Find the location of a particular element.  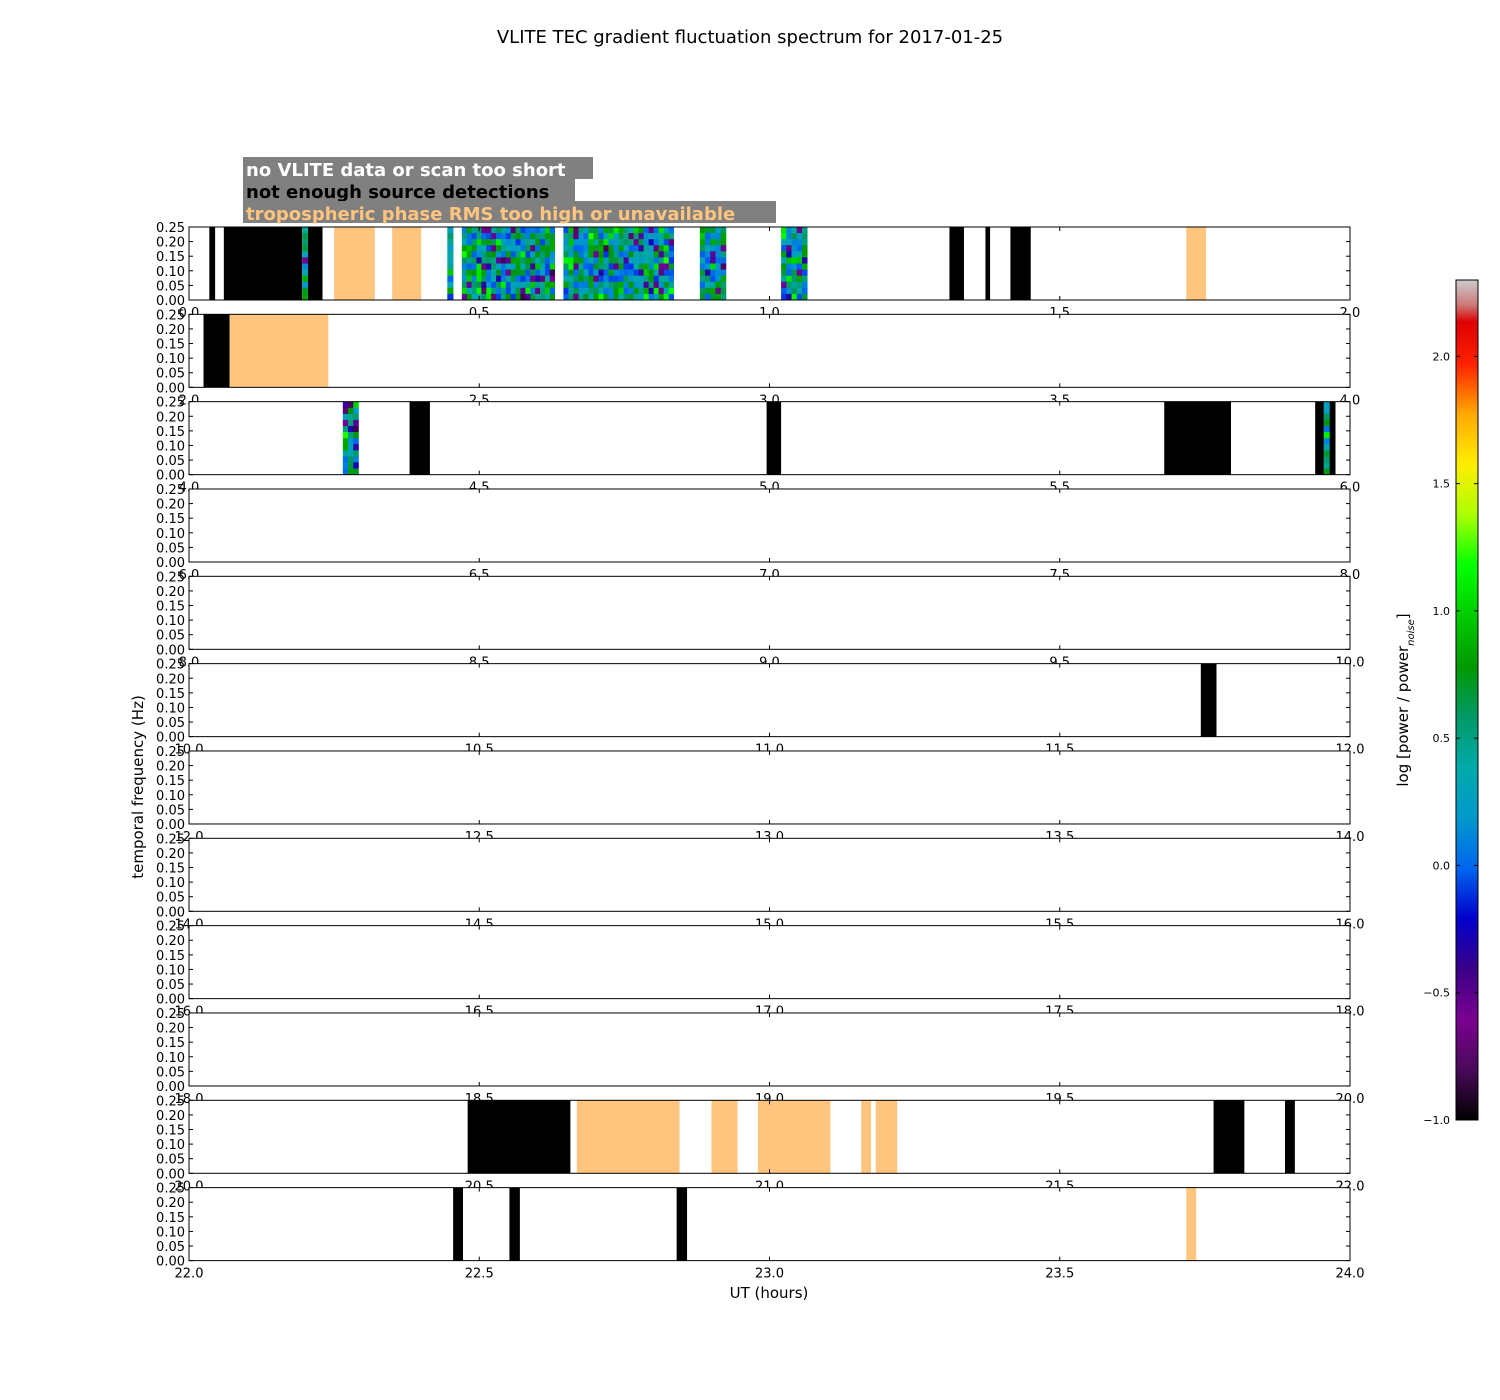

y-tick-label: 0.10 is located at coordinates (170, 359).